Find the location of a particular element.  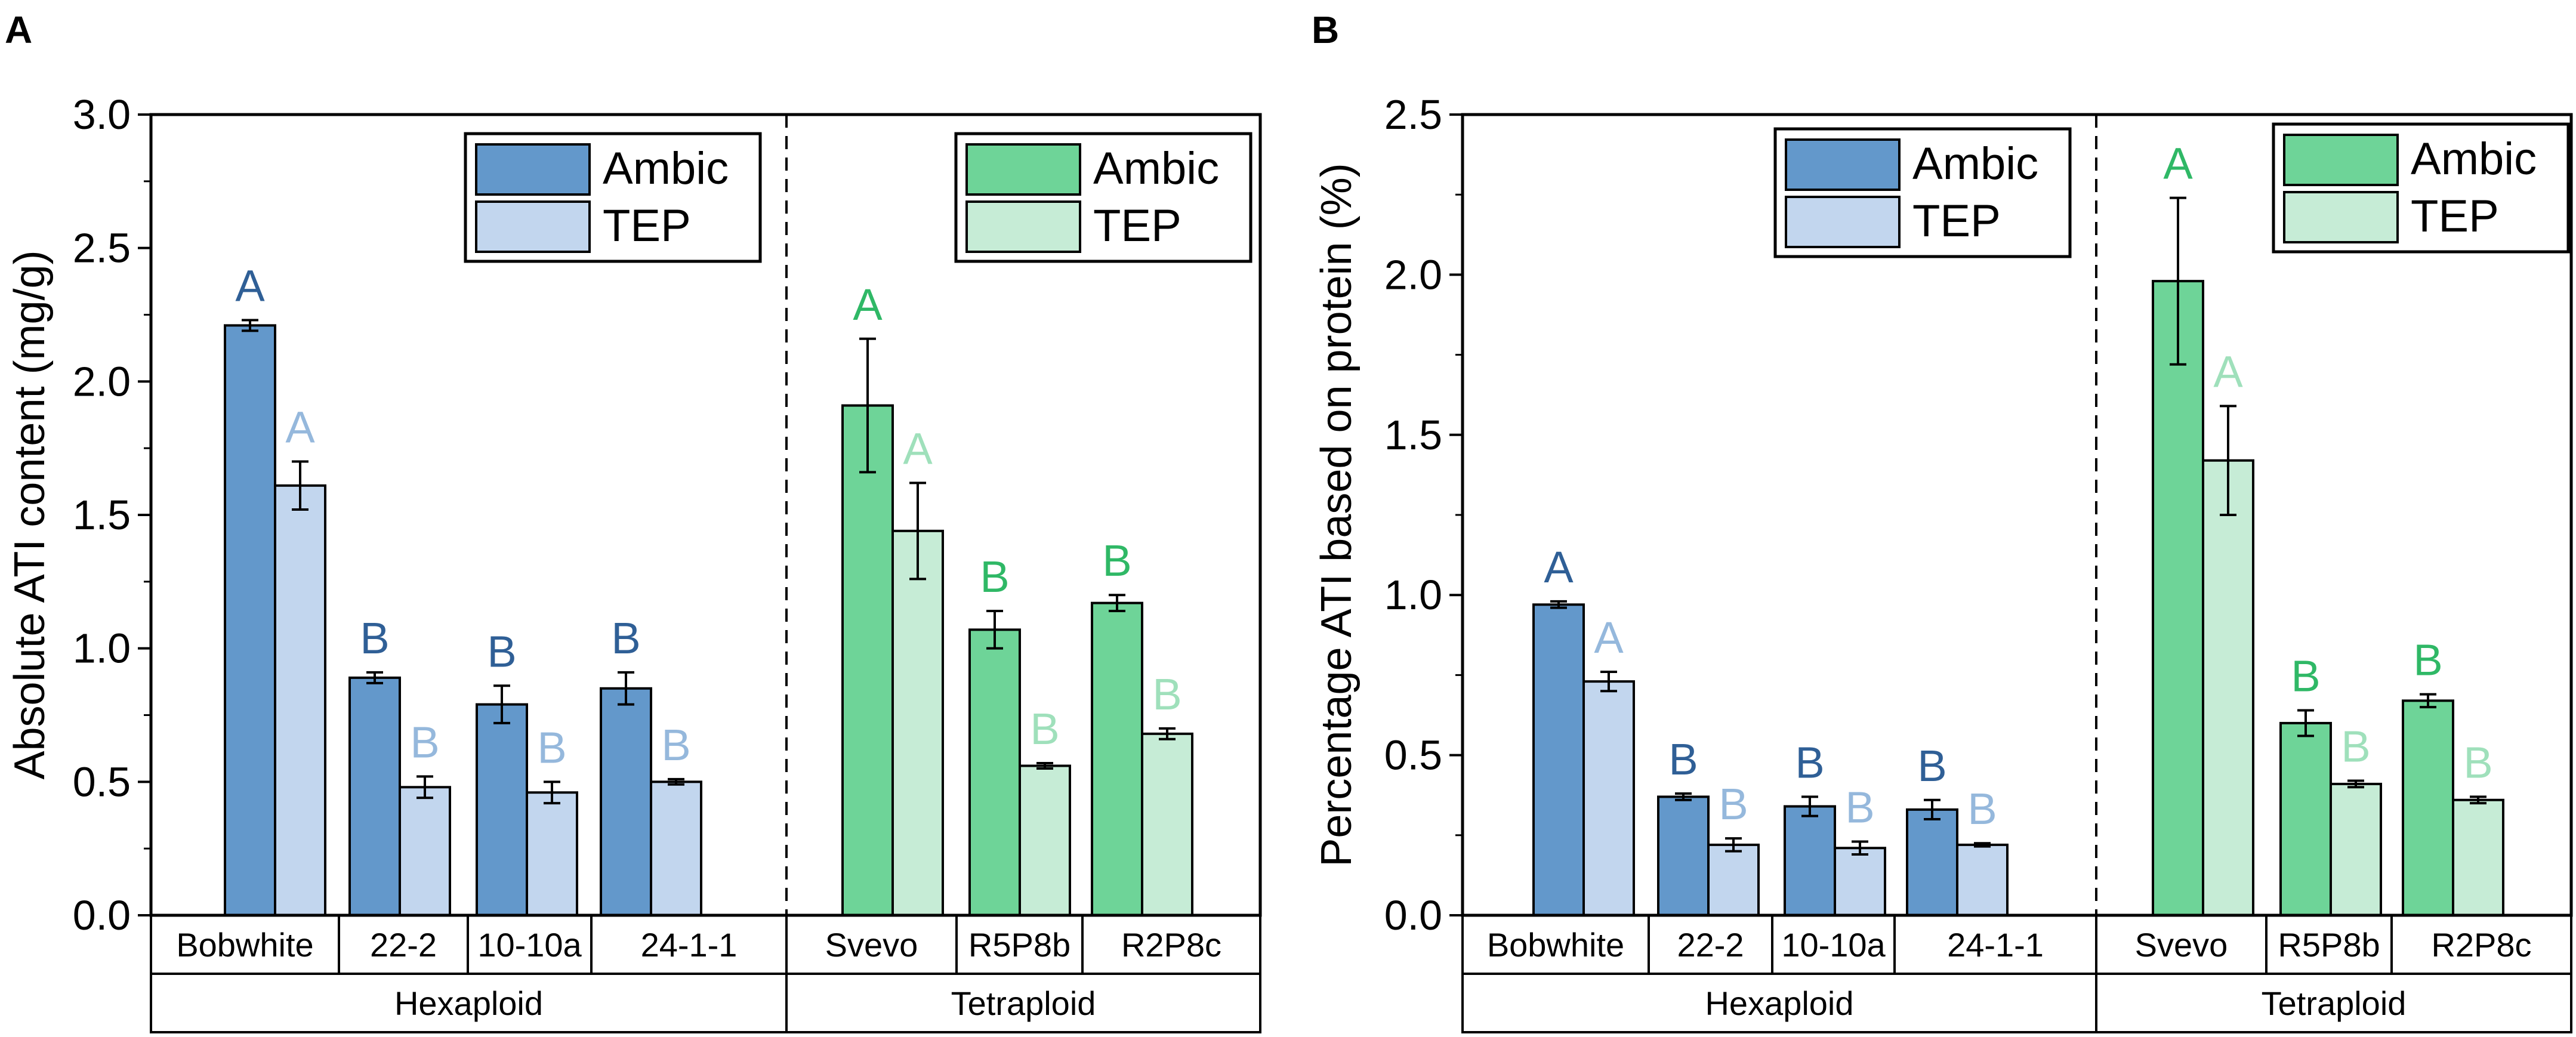

group-label: Hexaploid is located at coordinates (1779, 1003).